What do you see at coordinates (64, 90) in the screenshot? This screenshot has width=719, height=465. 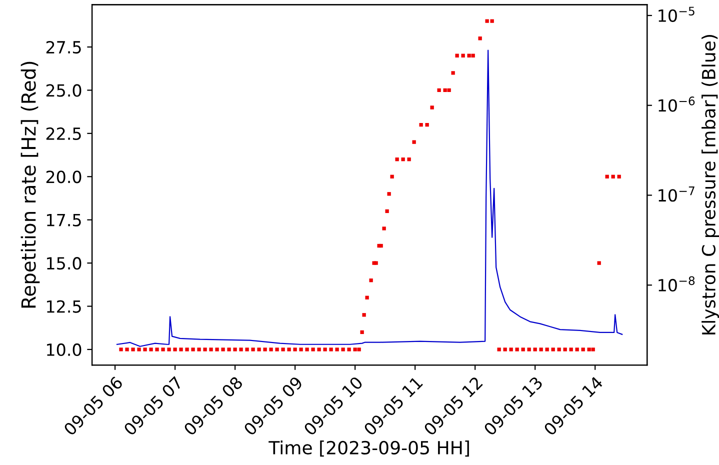 I see `y-tick-label: 25.0` at bounding box center [64, 90].